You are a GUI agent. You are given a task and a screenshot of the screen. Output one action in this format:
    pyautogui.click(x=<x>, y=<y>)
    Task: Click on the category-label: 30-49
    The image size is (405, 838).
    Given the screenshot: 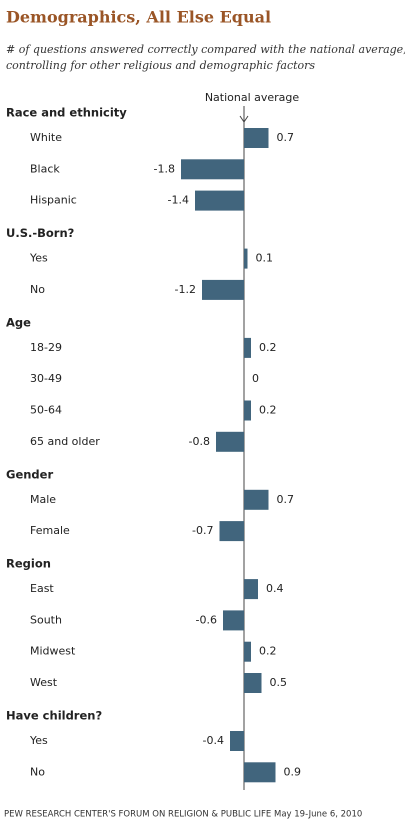 What is the action you would take?
    pyautogui.click(x=46, y=378)
    